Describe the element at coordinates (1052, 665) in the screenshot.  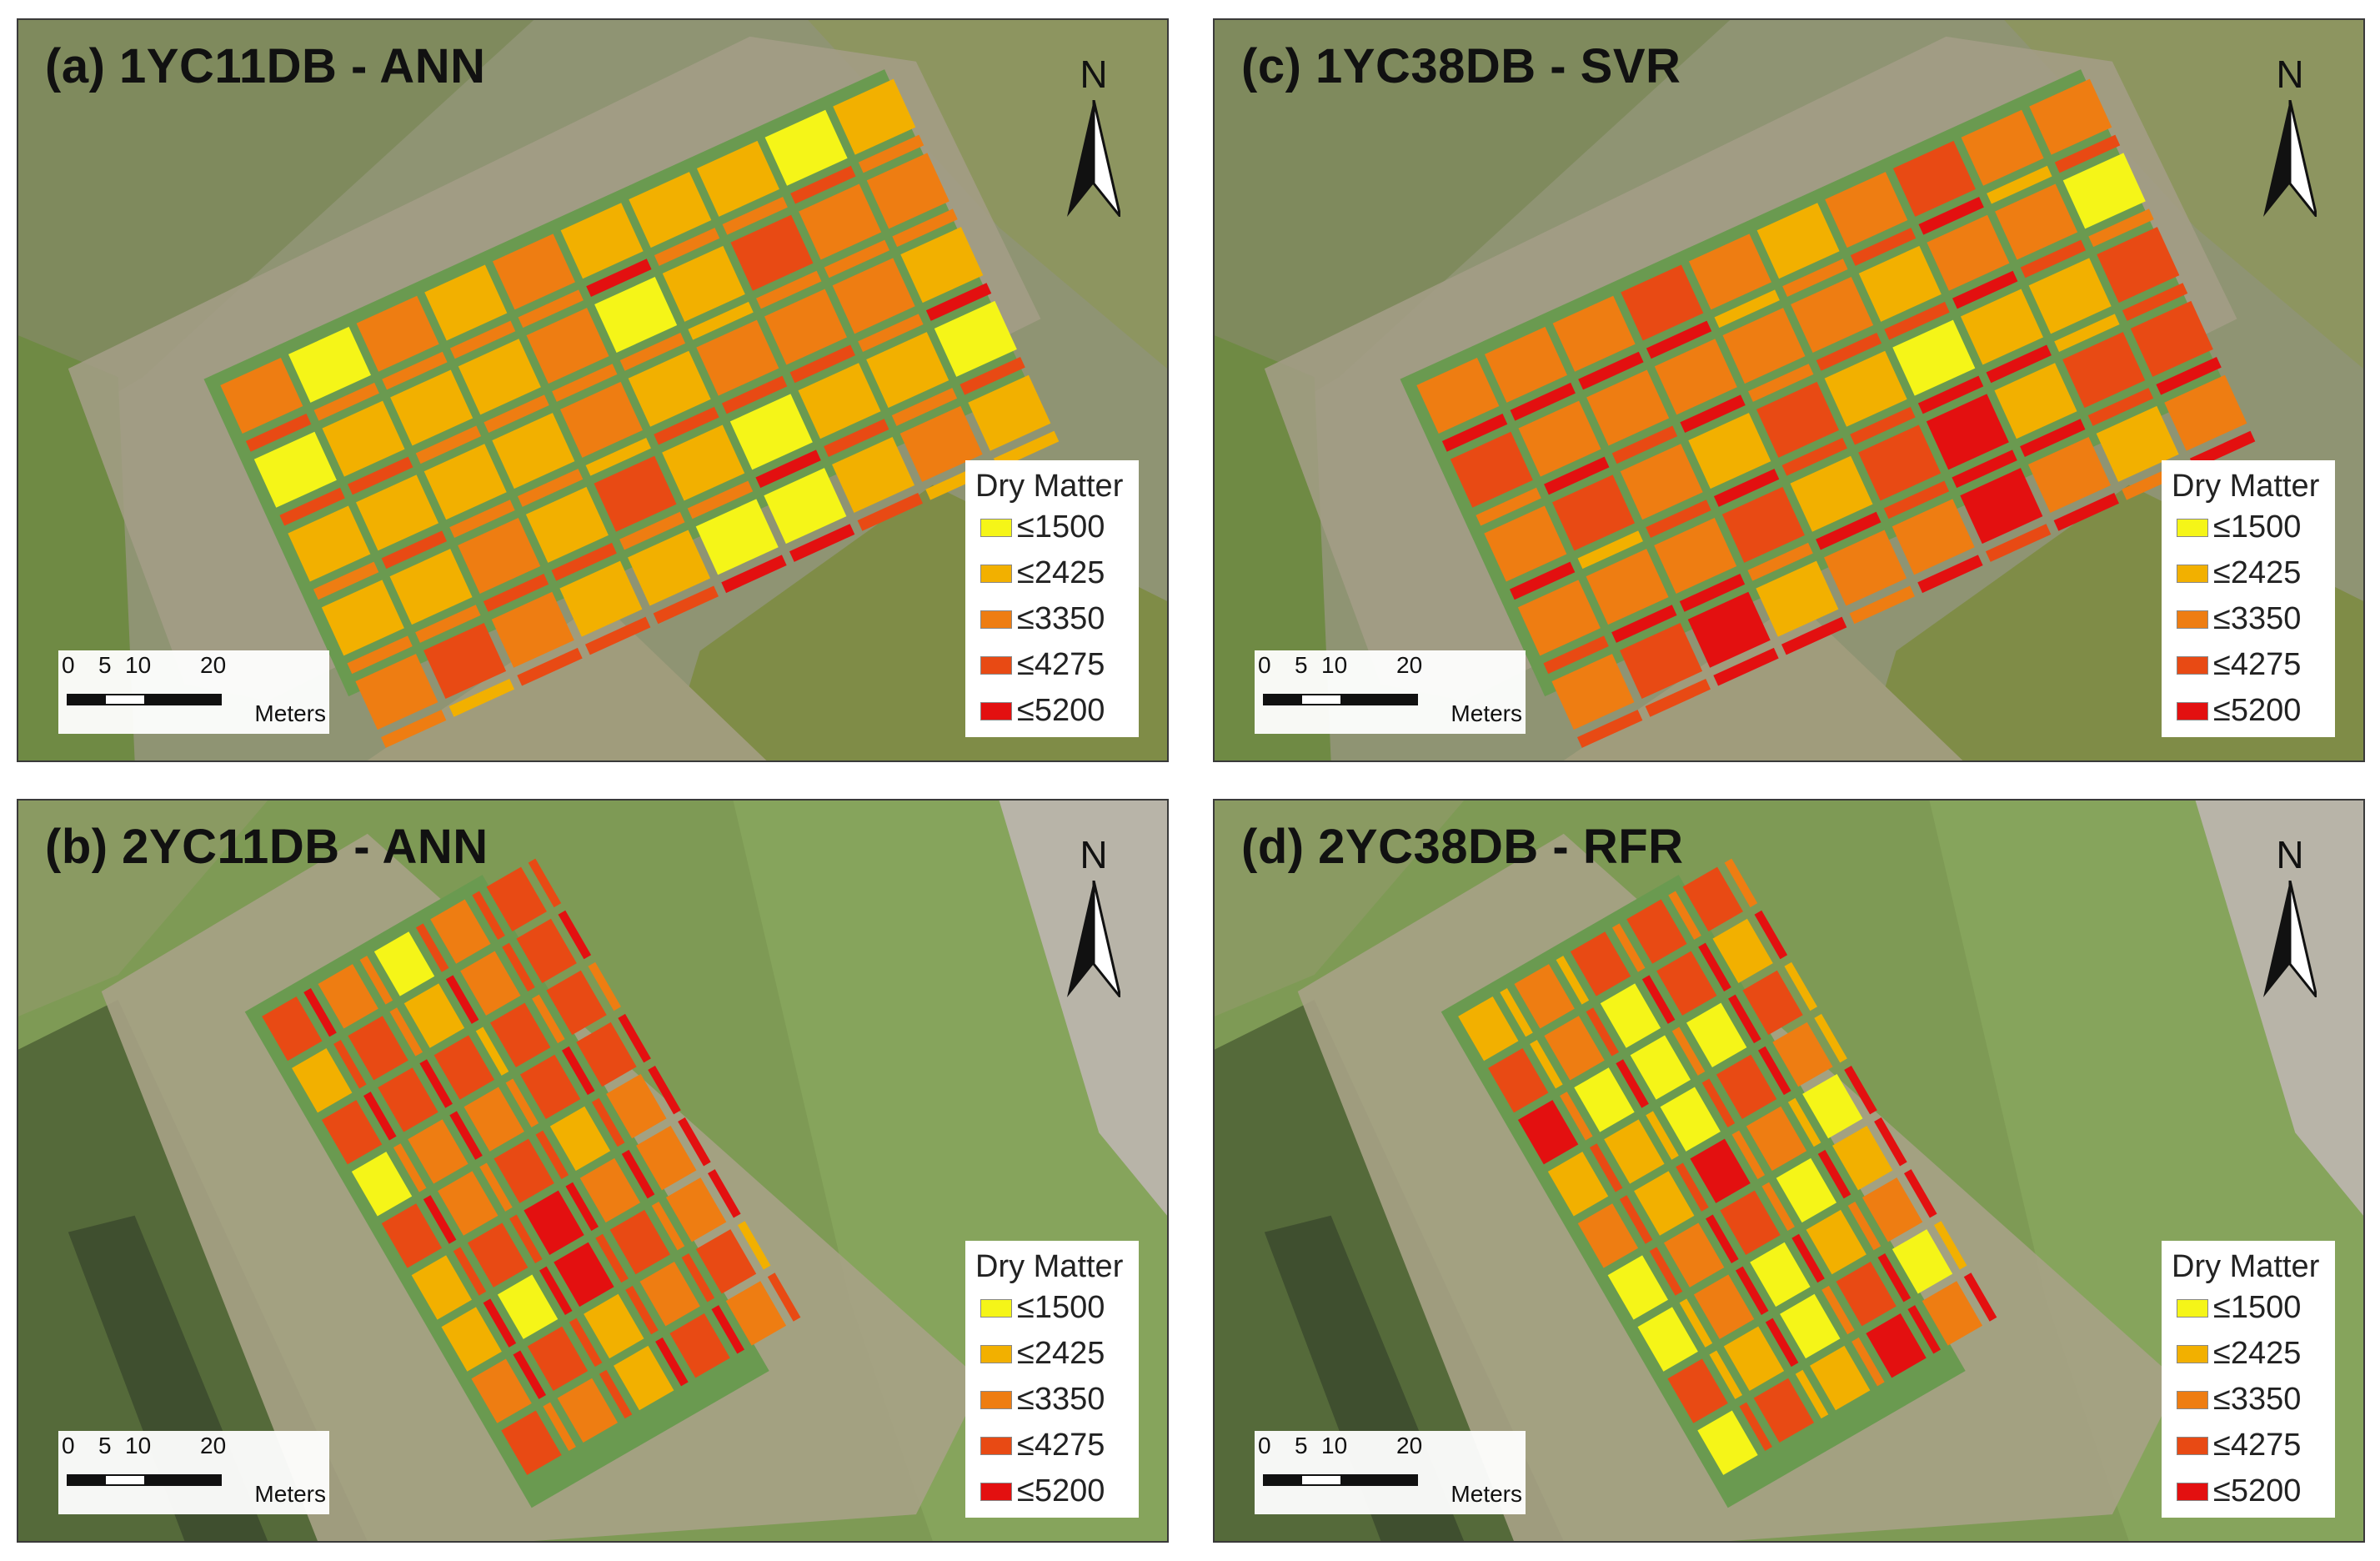
I see `legend-item: ≤4275` at that location.